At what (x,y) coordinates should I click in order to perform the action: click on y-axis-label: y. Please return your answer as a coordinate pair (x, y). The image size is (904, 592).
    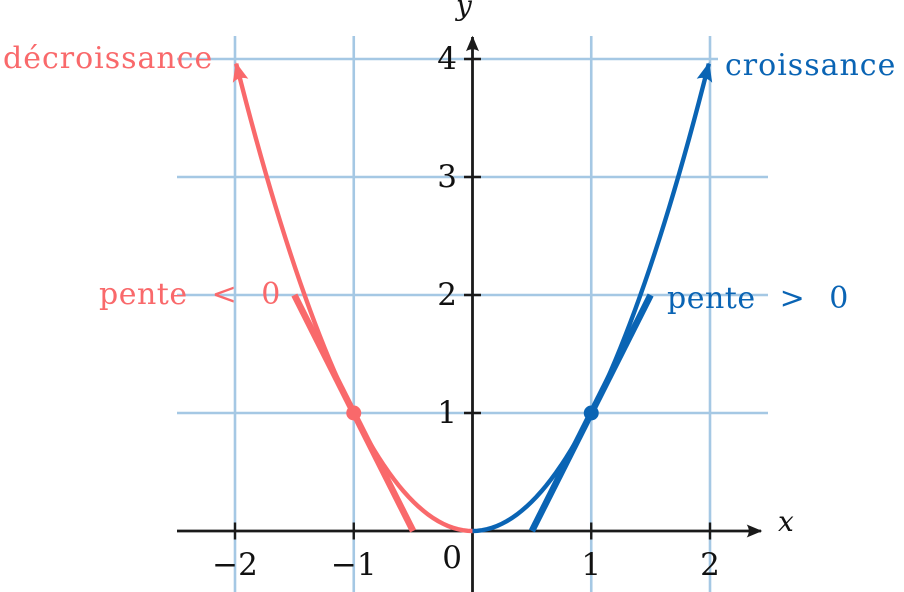
    Looking at the image, I should click on (464, 11).